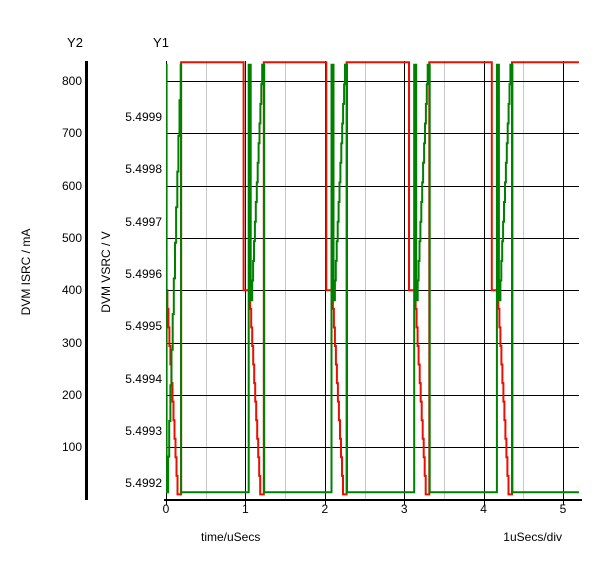  I want to click on x-tick-label: 4, so click(483, 509).